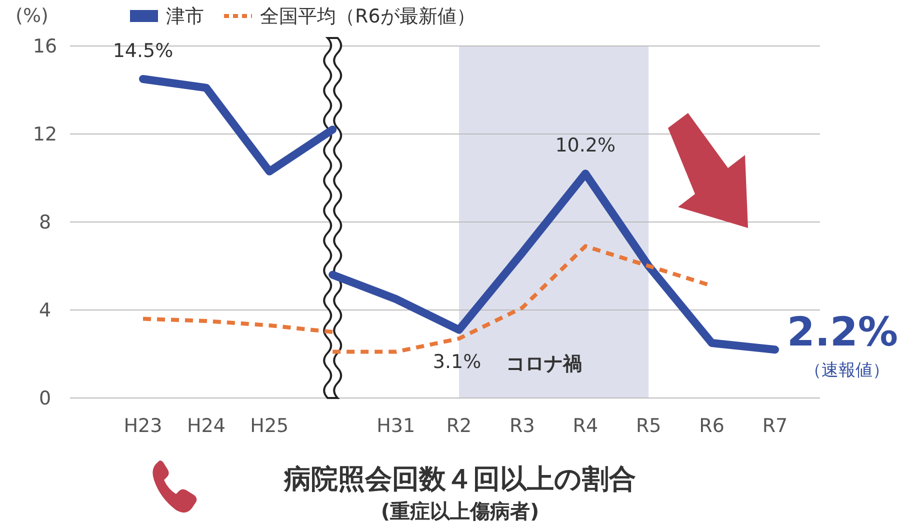 The width and height of the screenshot is (910, 532). What do you see at coordinates (459, 479) in the screenshot?
I see `text: 病院照会回数４回以上の割合` at bounding box center [459, 479].